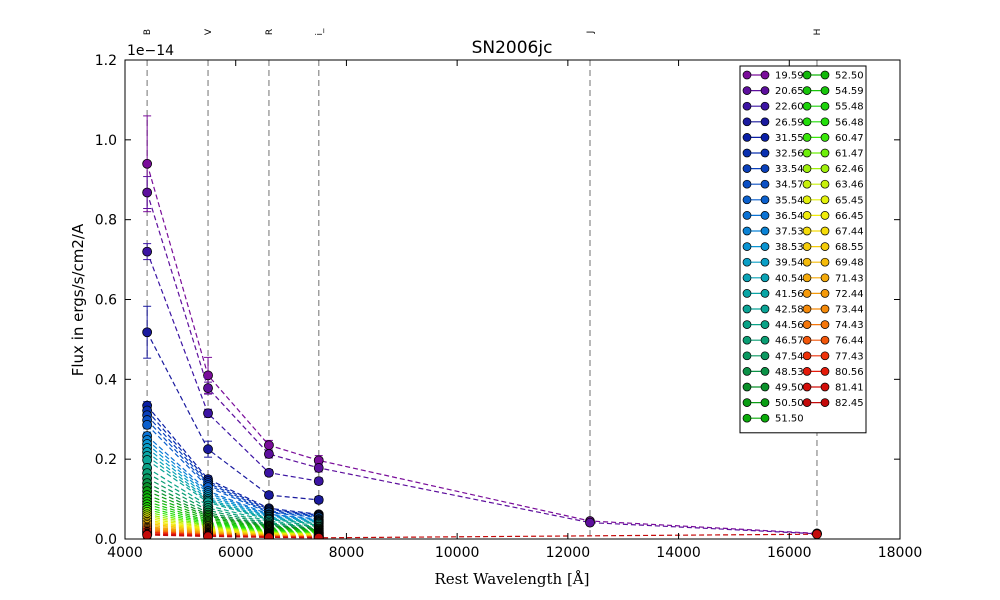  What do you see at coordinates (849, 325) in the screenshot?
I see `legend-label: 74.43` at bounding box center [849, 325].